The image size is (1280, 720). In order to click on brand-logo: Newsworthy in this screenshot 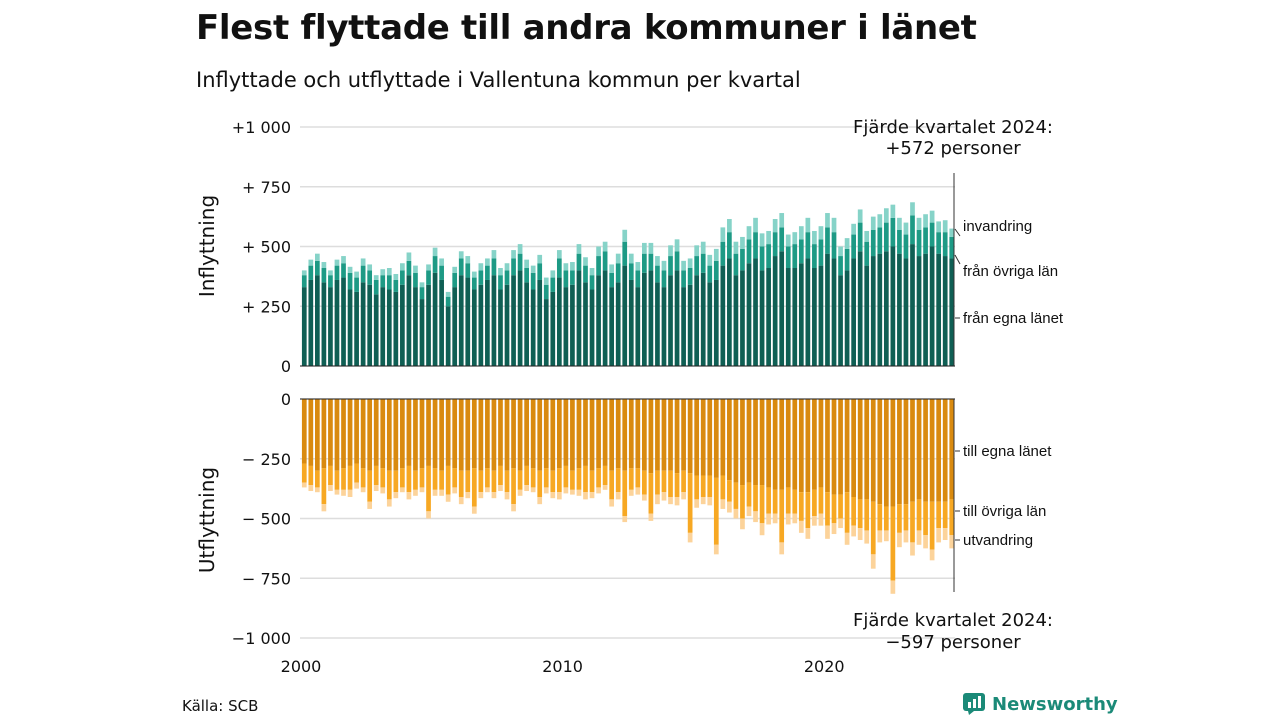, I will do `click(1040, 704)`.